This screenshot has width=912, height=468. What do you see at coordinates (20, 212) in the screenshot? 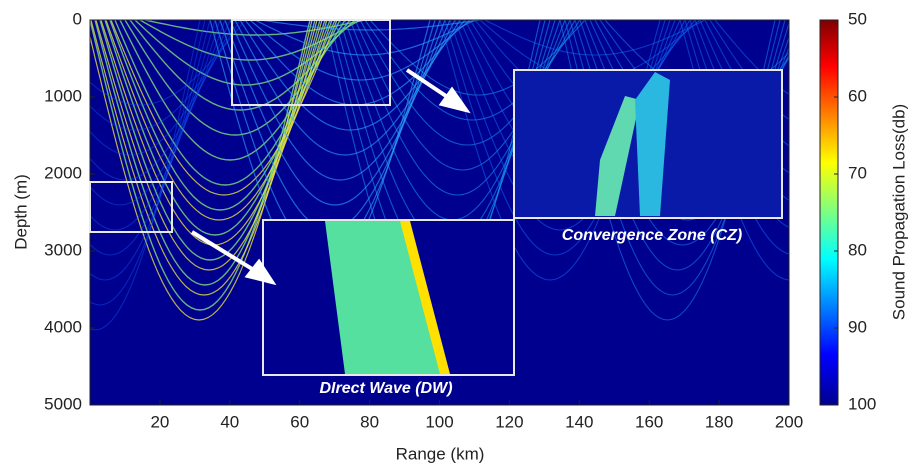
I see `y-axis-label: Depth (m)` at bounding box center [20, 212].